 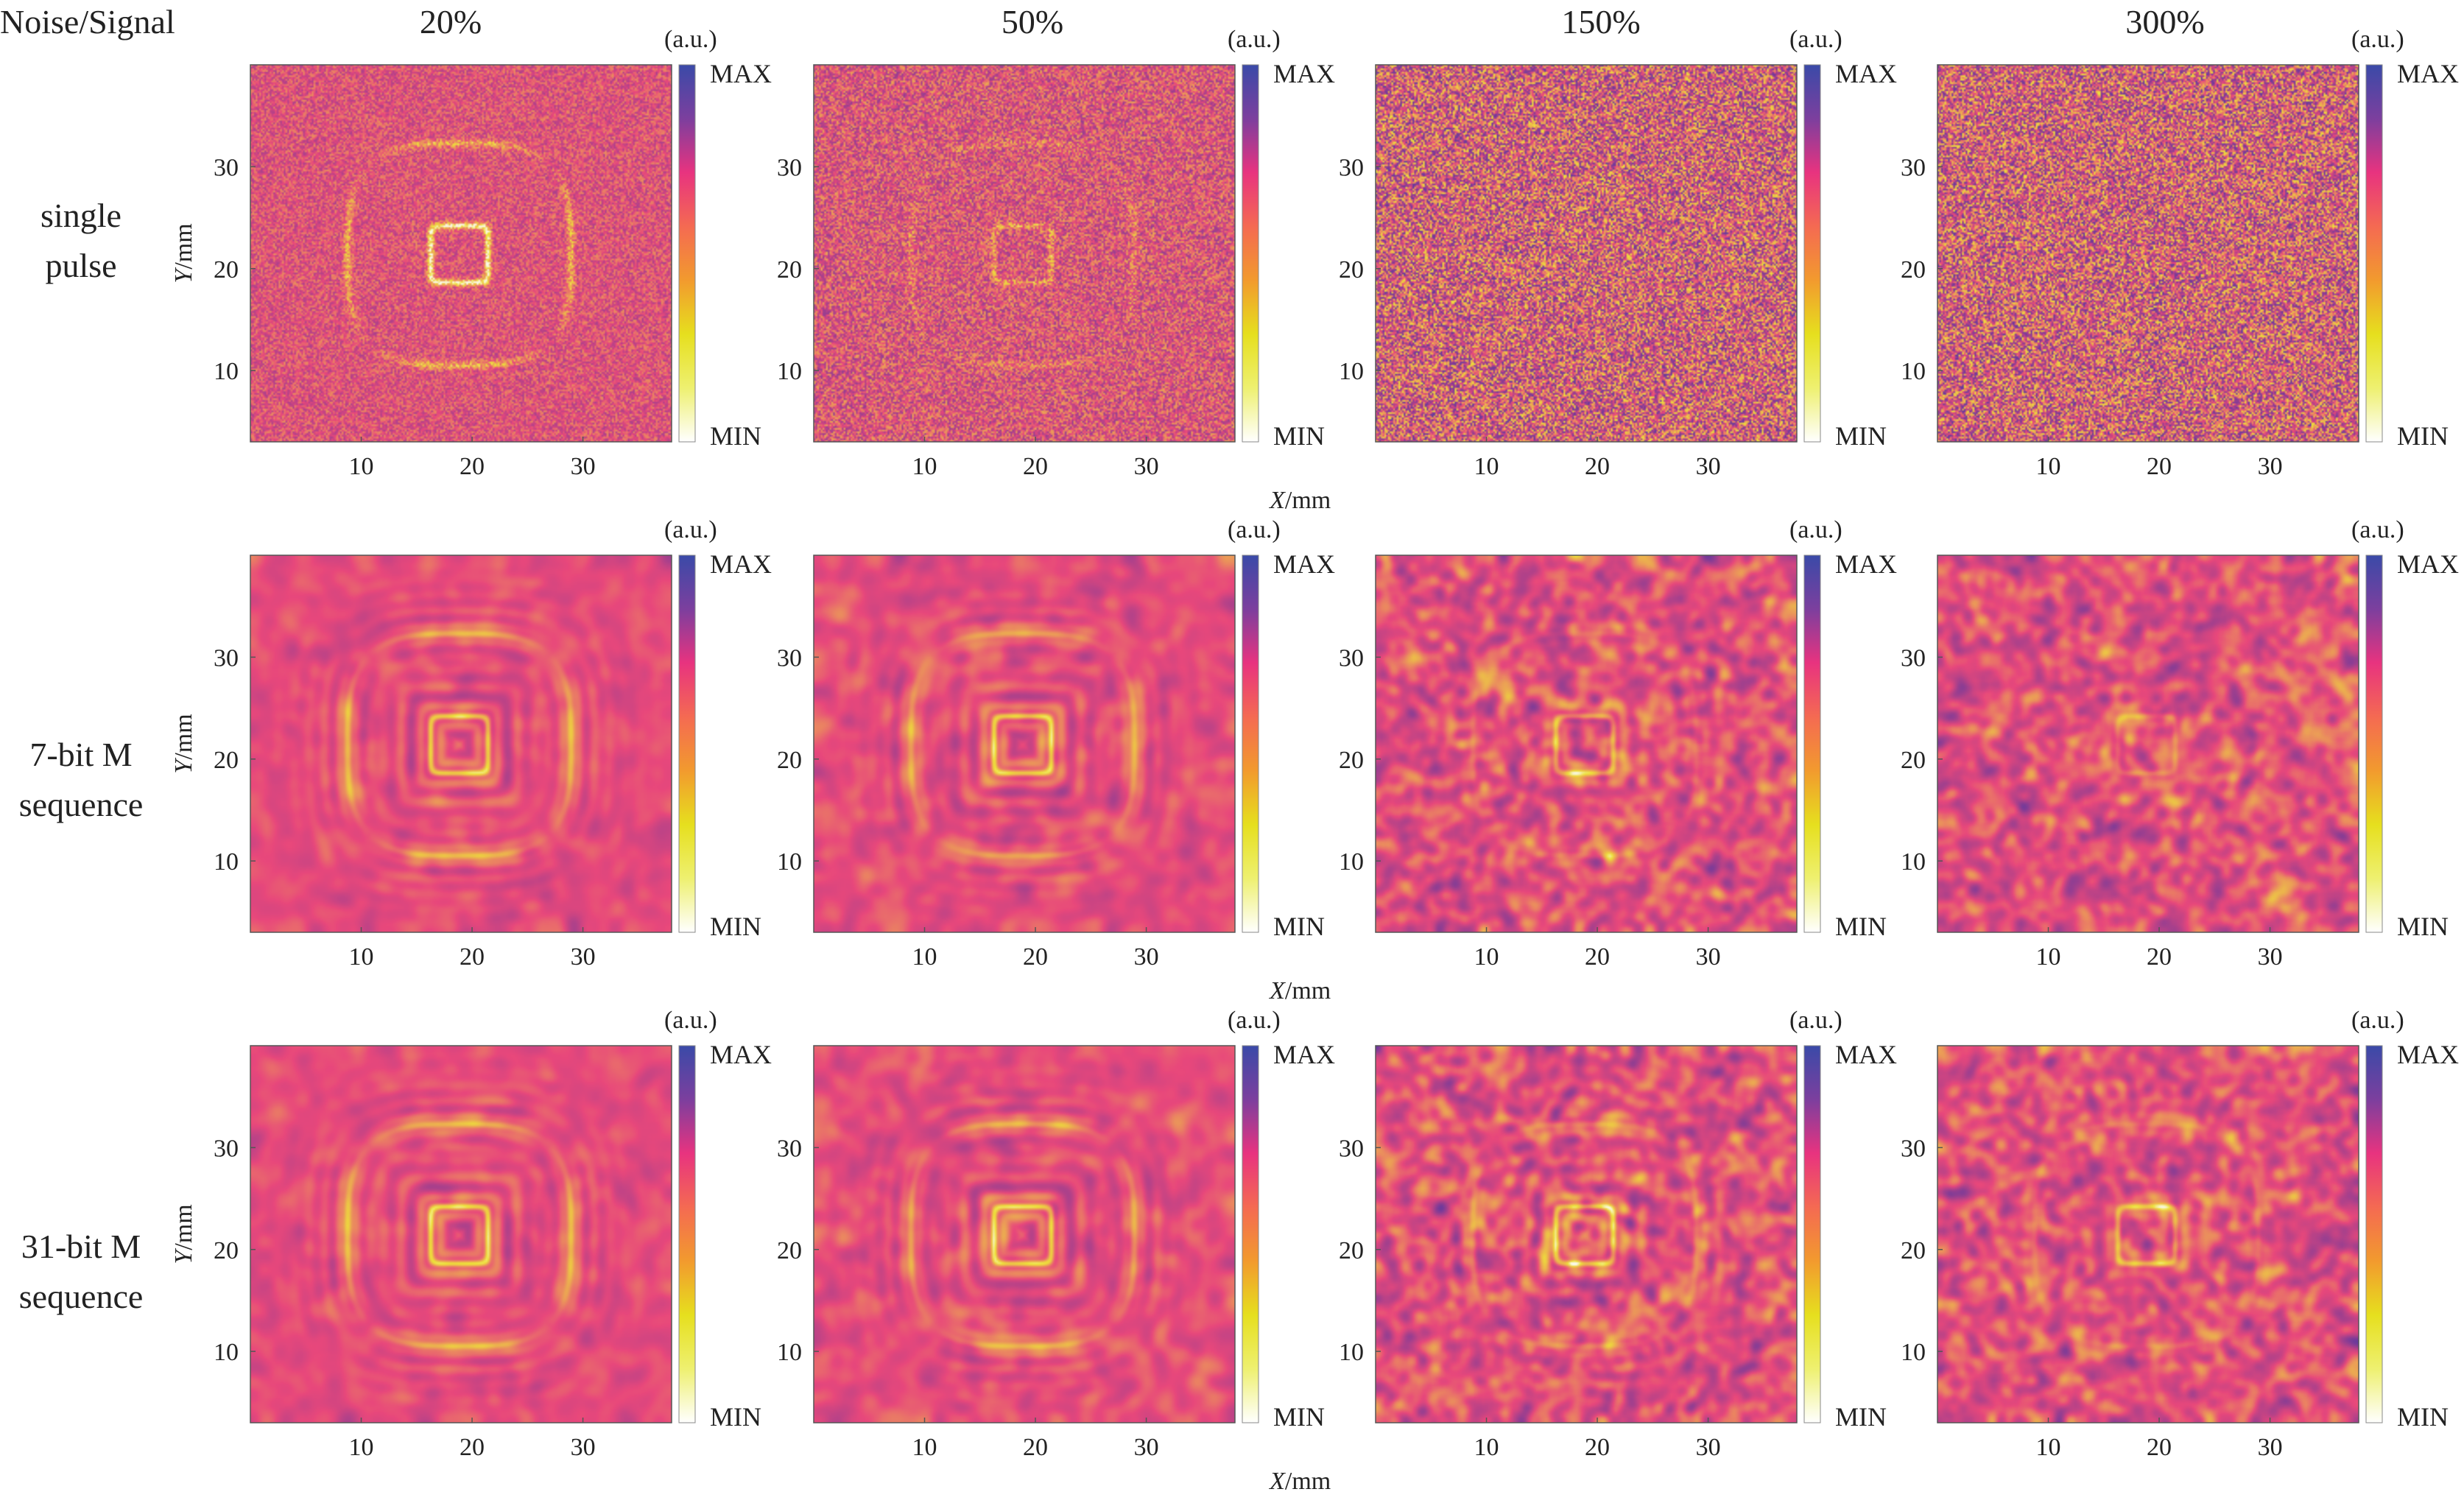 What do you see at coordinates (451, 22) in the screenshot?
I see `column-header: 20%` at bounding box center [451, 22].